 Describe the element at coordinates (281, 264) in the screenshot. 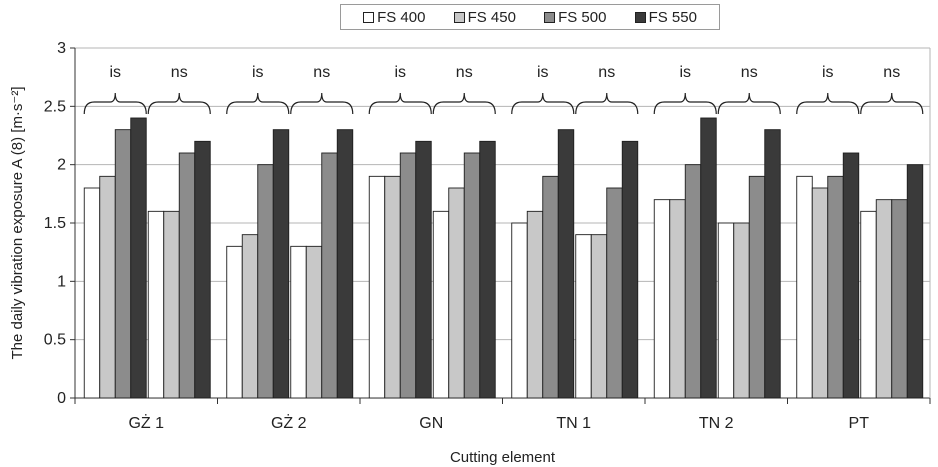

I see `bar-gż2-is-fs550` at that location.